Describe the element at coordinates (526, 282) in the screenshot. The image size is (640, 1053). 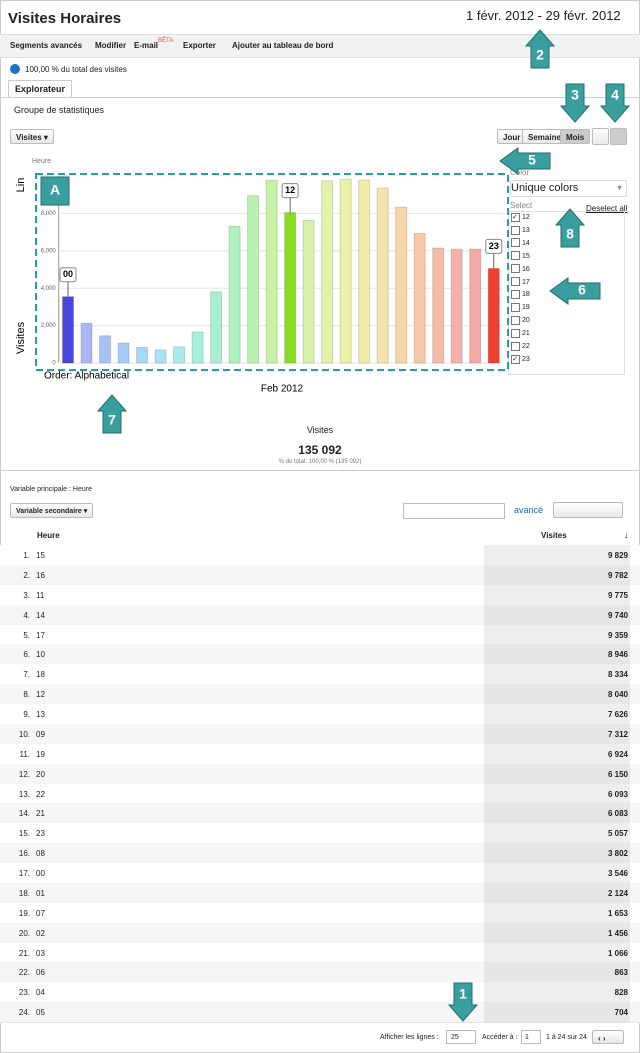
I see `label: 17` at that location.